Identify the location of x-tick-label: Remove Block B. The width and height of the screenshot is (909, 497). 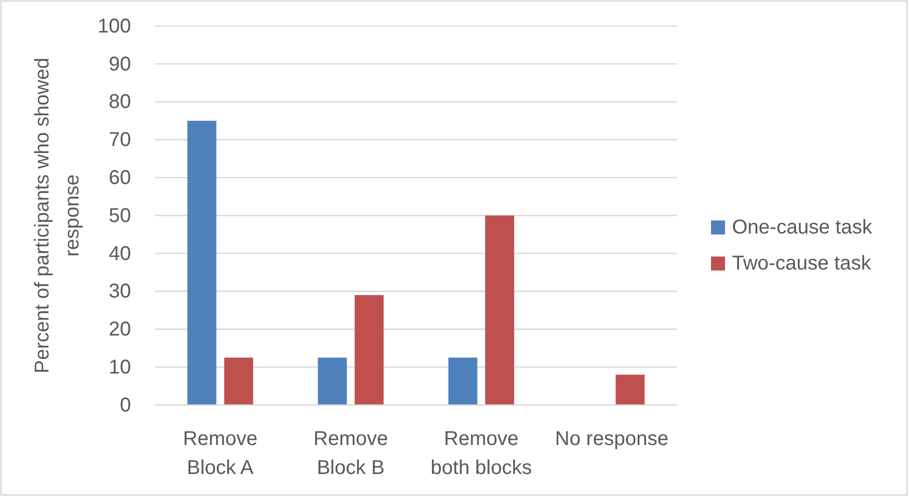
(351, 453).